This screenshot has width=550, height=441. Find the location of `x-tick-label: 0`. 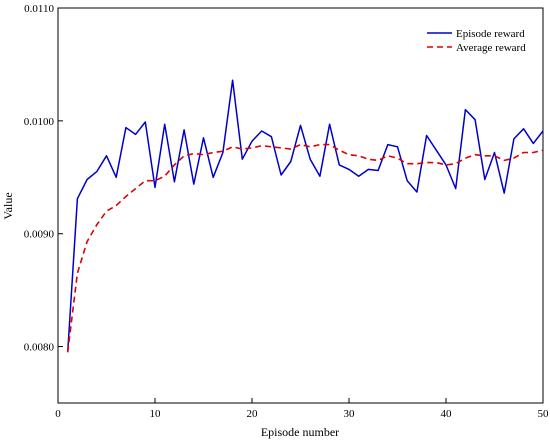

x-tick-label: 0 is located at coordinates (58, 414).